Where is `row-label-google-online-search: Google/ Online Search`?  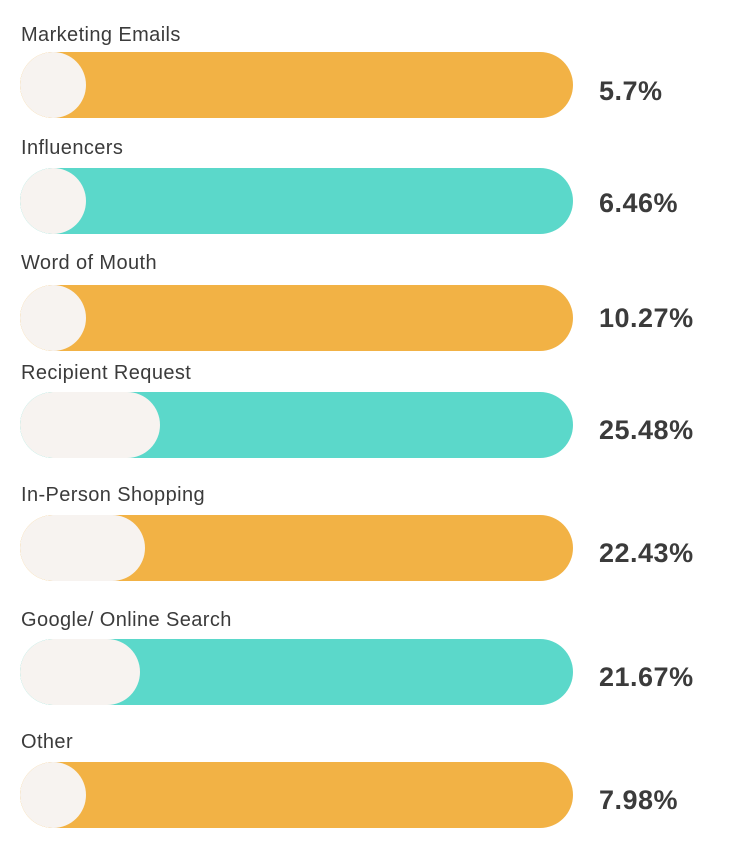
row-label-google-online-search: Google/ Online Search is located at coordinates (126, 620).